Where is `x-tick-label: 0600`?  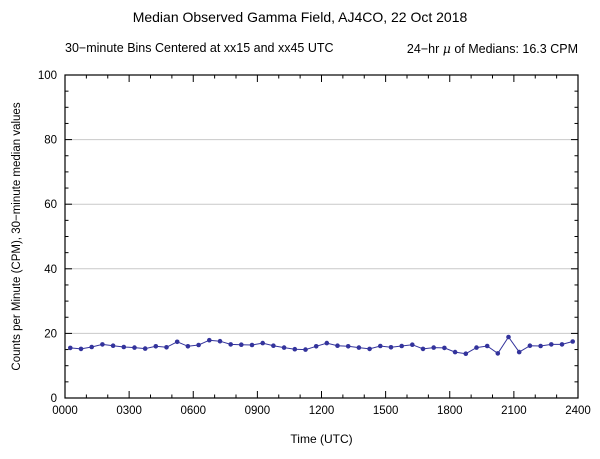
x-tick-label: 0600 is located at coordinates (193, 411).